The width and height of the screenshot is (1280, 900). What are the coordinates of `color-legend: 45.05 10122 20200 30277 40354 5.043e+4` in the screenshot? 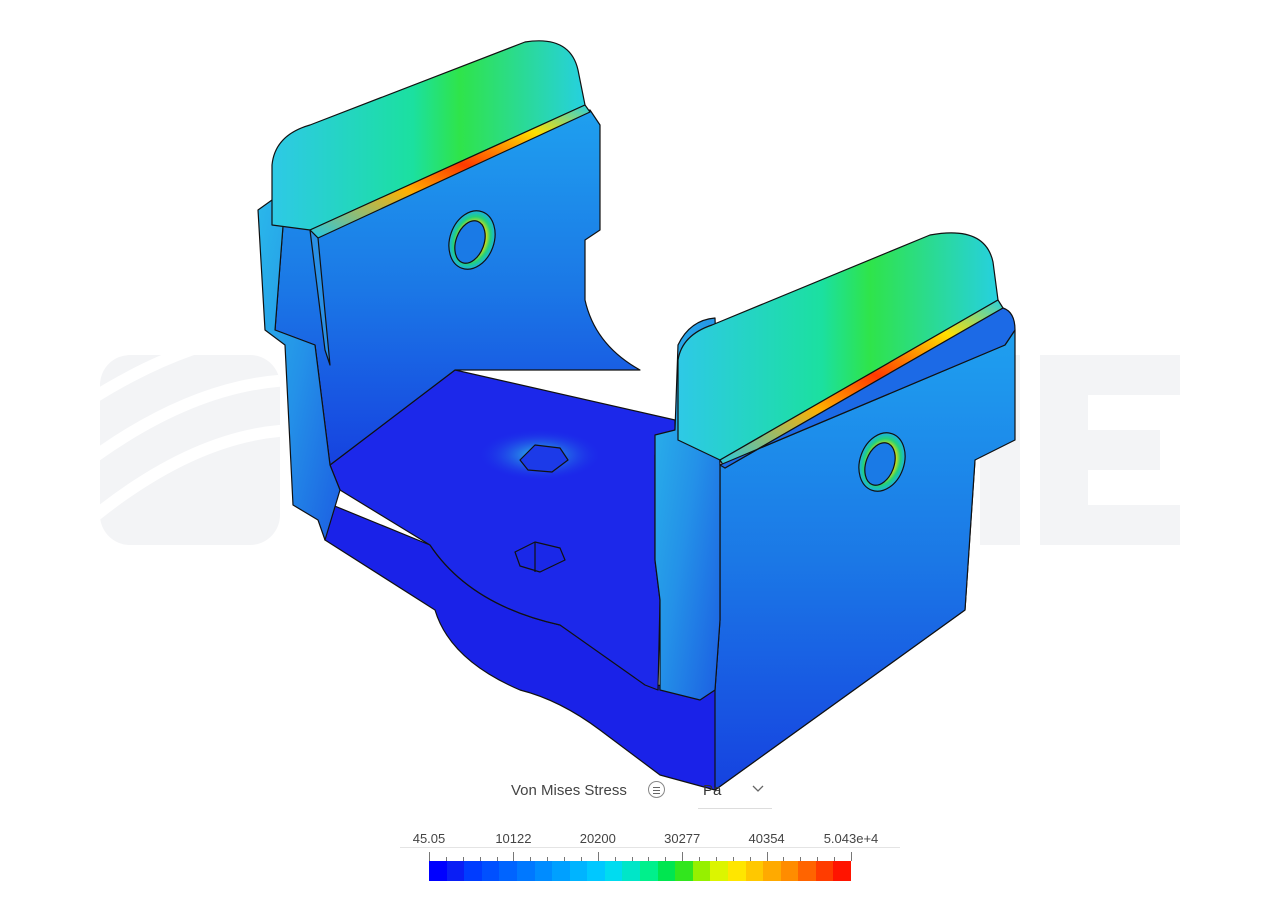 It's located at (650, 858).